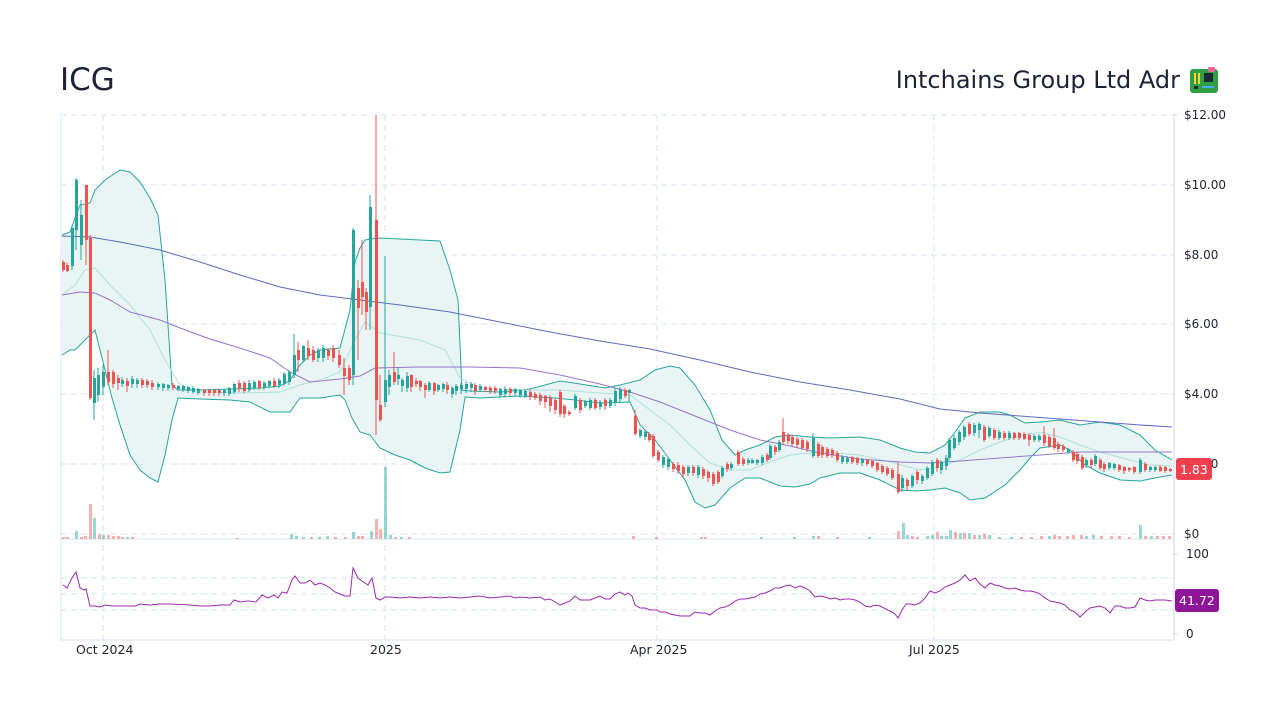  I want to click on rsi-tick-100: 100, so click(1197, 554).